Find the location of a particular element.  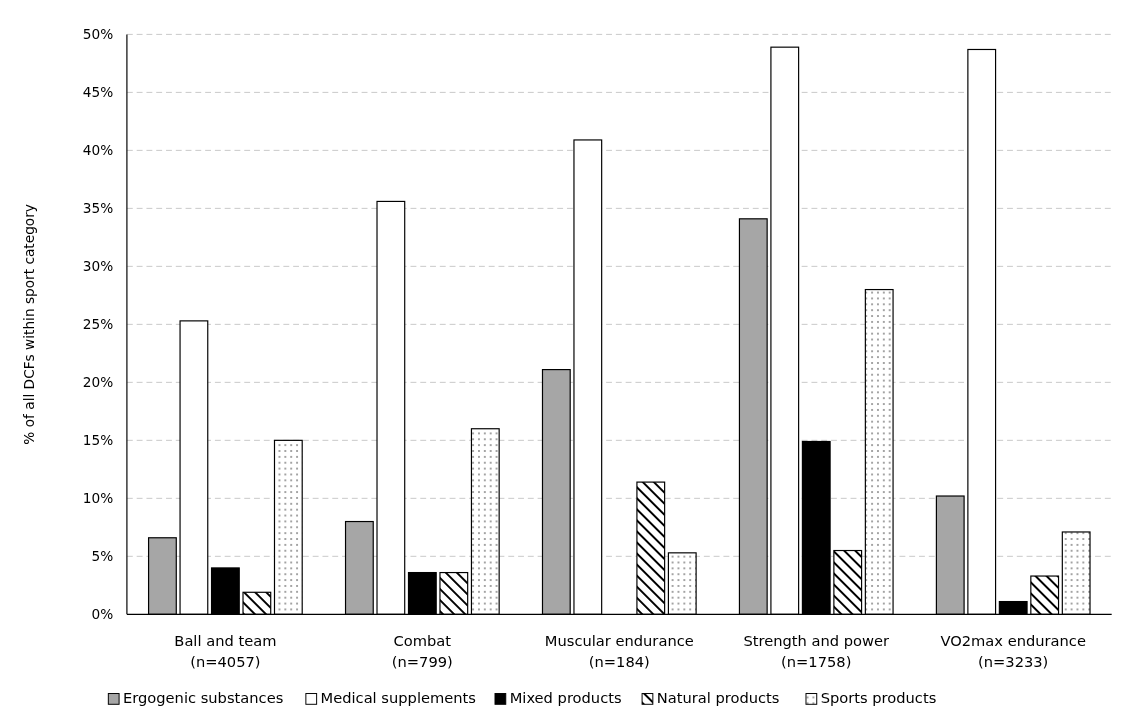

y-tick-label: 50% is located at coordinates (98, 34).